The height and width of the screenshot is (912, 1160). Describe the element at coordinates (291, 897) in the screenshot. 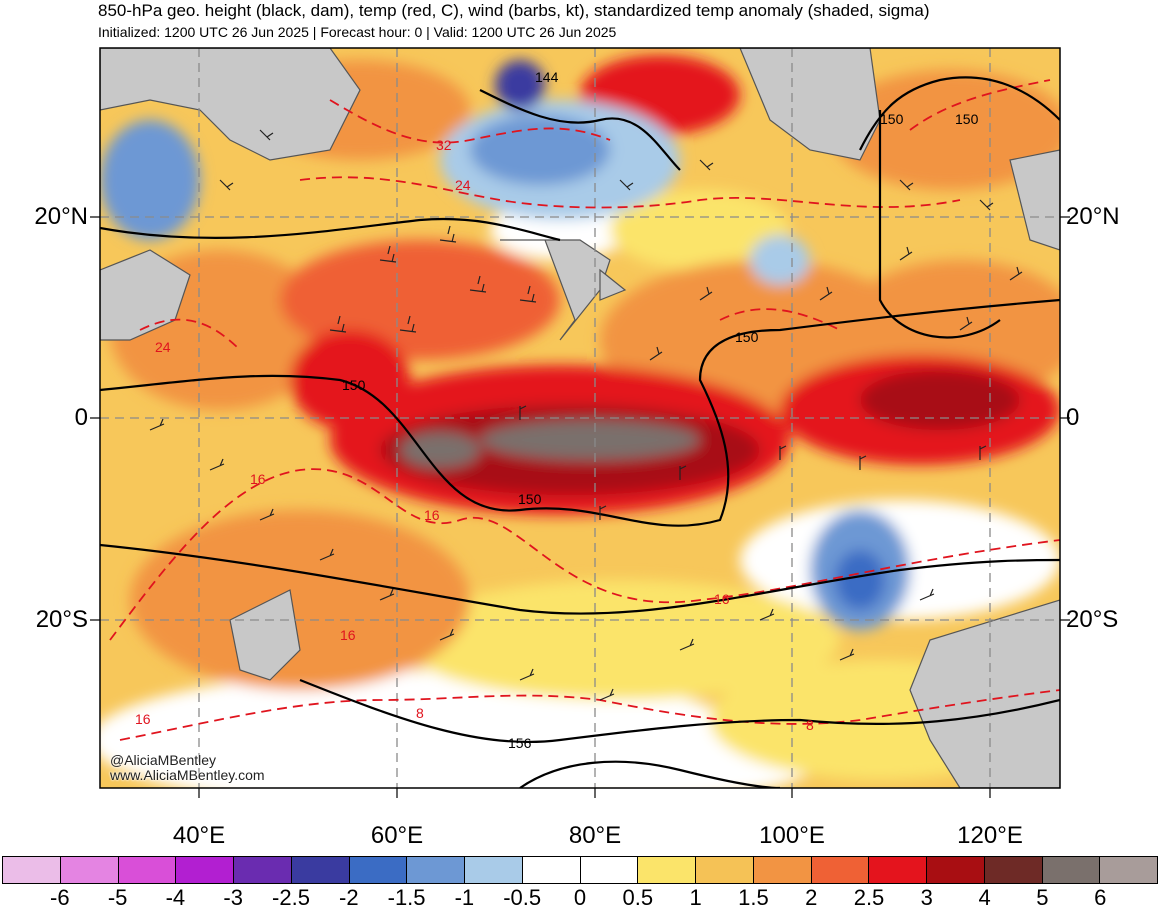

I see `colorbar-tick-label: -2.5` at that location.